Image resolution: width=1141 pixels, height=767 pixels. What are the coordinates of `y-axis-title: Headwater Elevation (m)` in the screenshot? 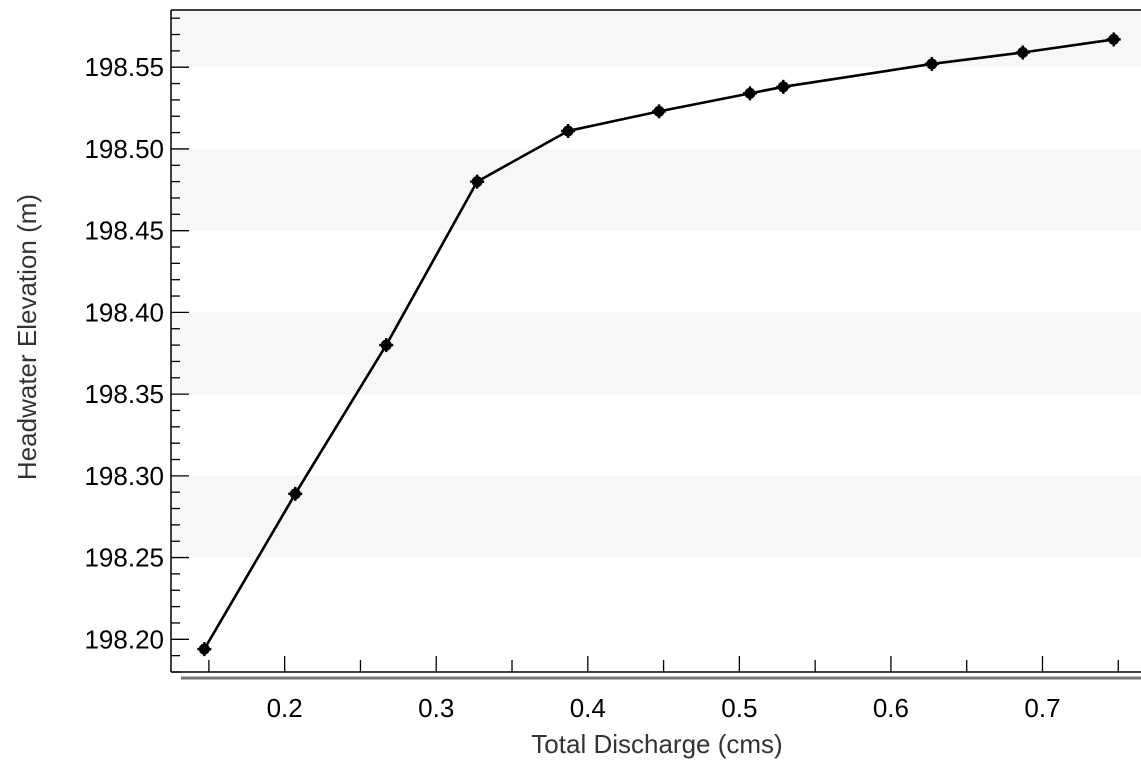 It's located at (27, 337).